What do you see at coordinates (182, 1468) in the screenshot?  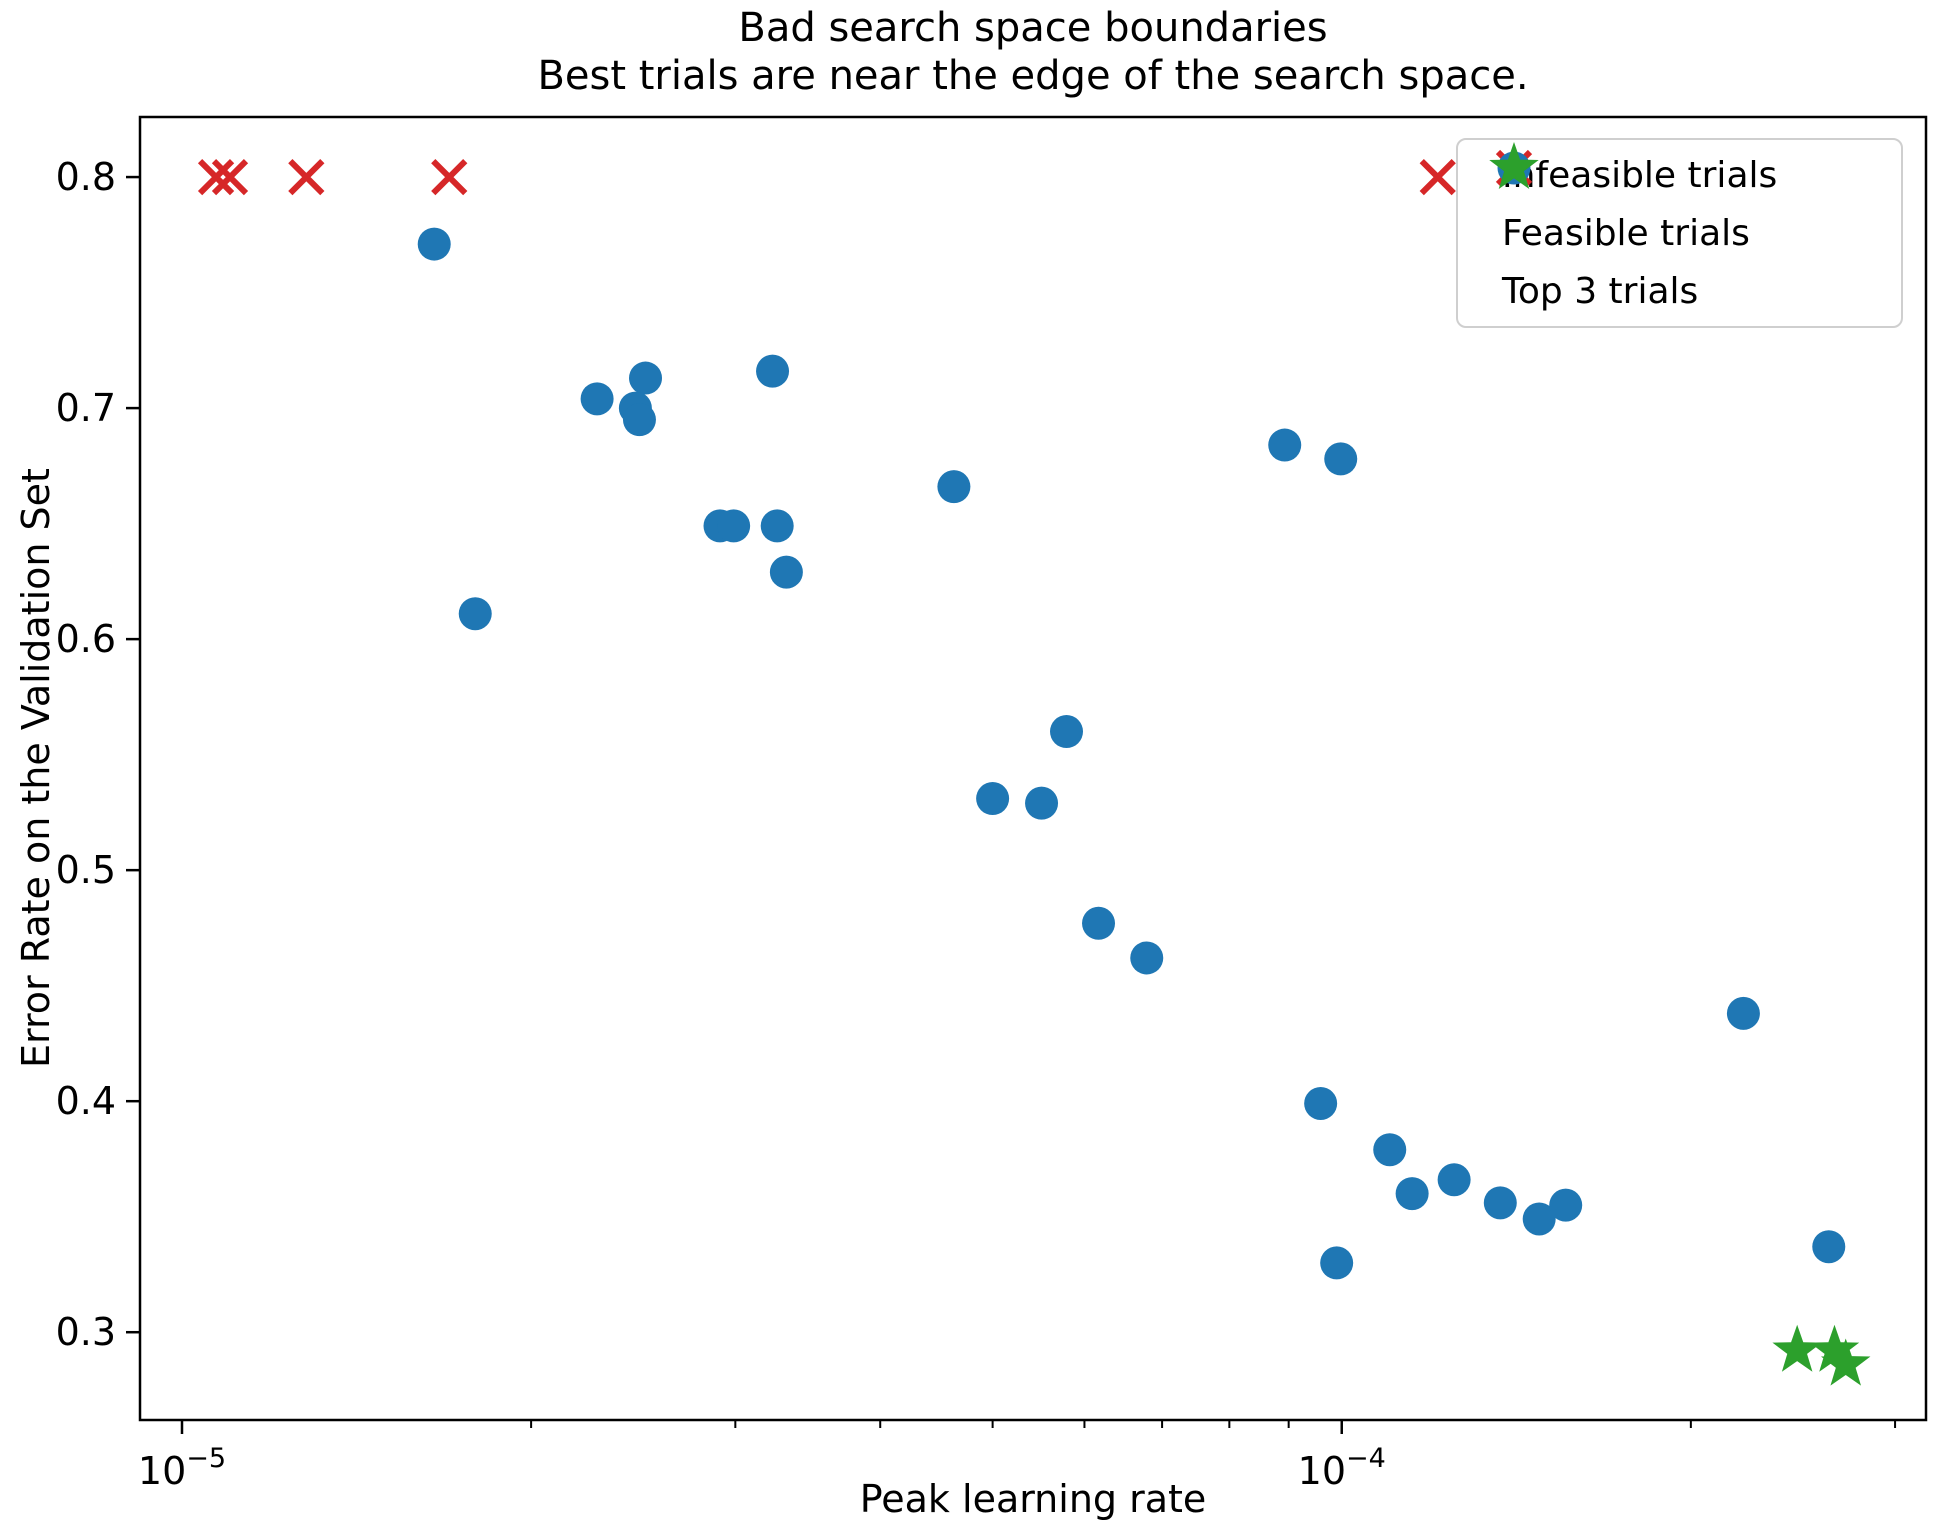 I see `x-tick-label: 10⁻⁵` at bounding box center [182, 1468].